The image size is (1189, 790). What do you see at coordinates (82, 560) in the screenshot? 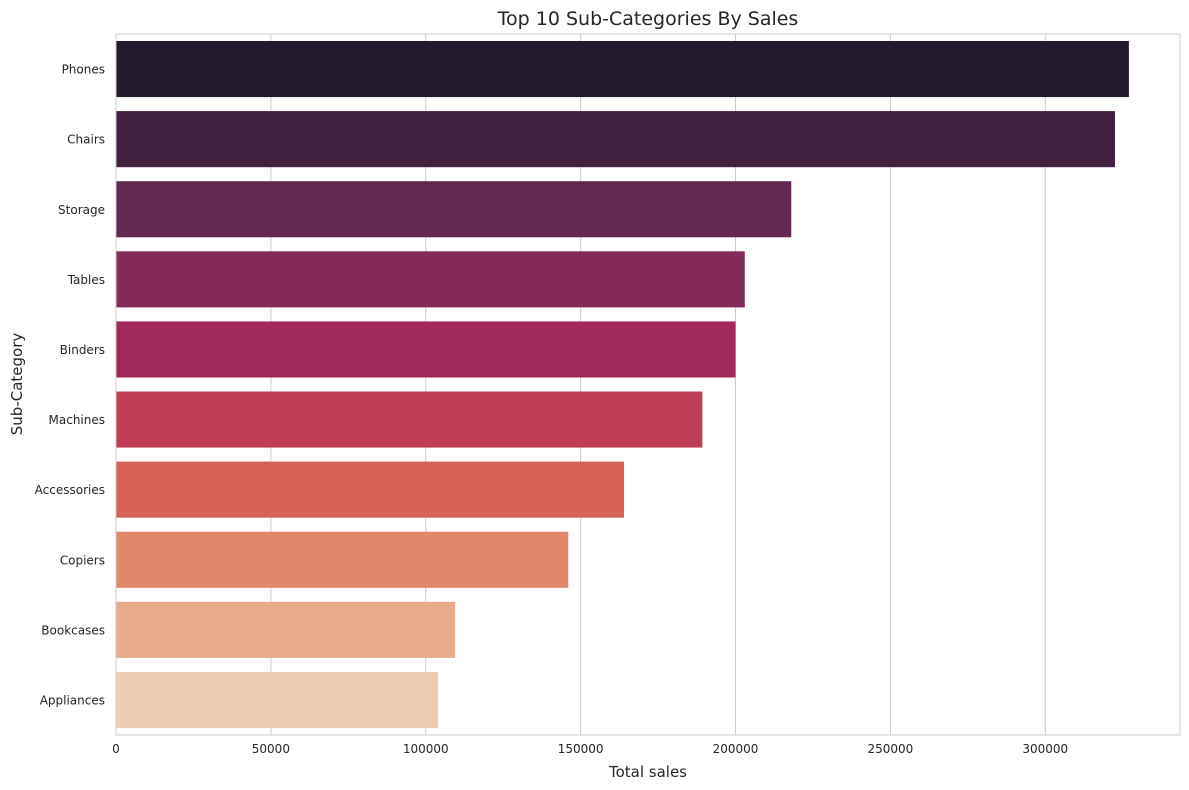
I see `y-tick-label-copiers: Copiers` at bounding box center [82, 560].